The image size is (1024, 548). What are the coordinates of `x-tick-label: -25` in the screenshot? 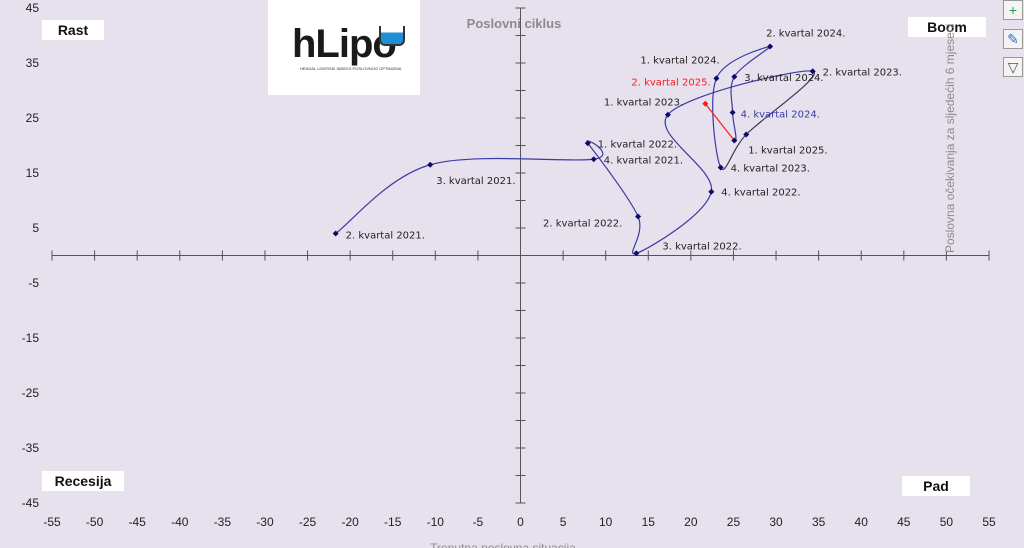 It's located at (308, 522).